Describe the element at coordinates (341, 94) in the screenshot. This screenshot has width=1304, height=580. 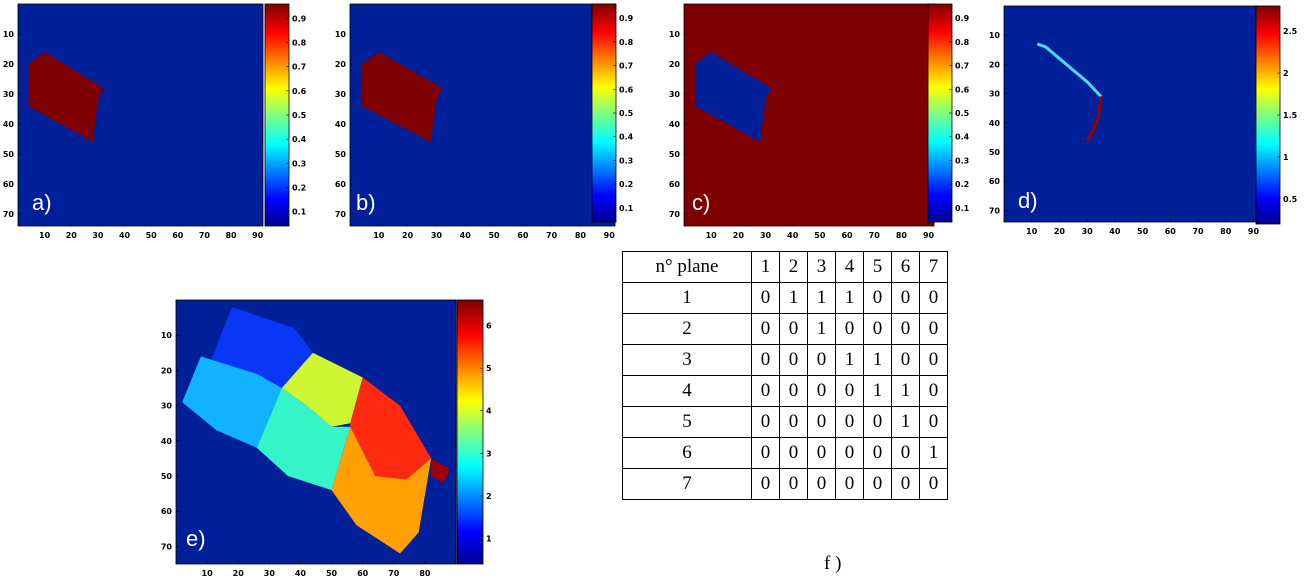
I see `y-tick-label: 30` at that location.